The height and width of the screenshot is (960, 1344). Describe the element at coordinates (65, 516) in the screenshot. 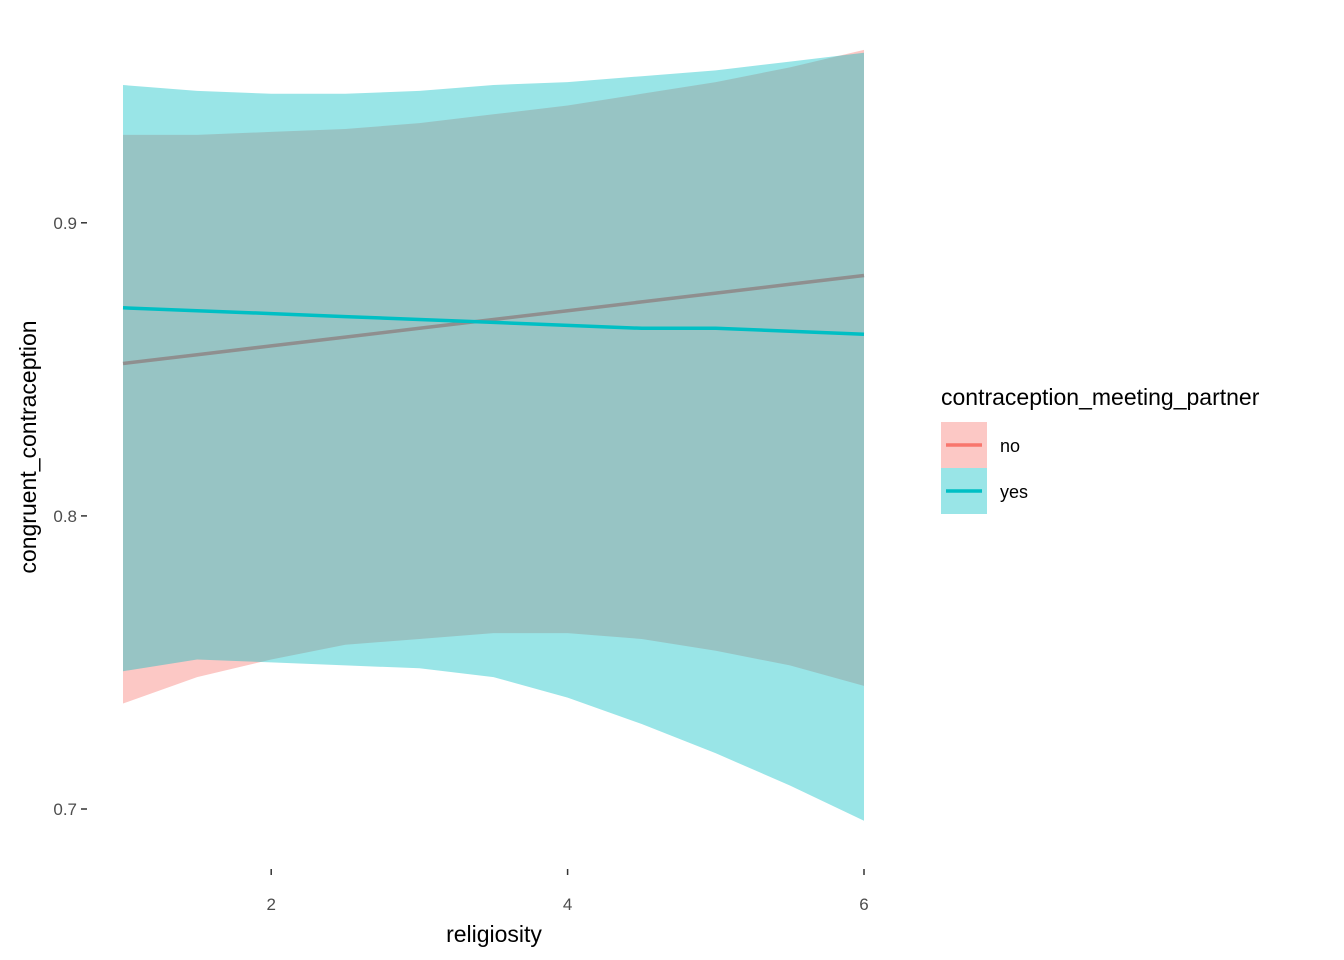

I see `y-tick-label: 0.8` at that location.